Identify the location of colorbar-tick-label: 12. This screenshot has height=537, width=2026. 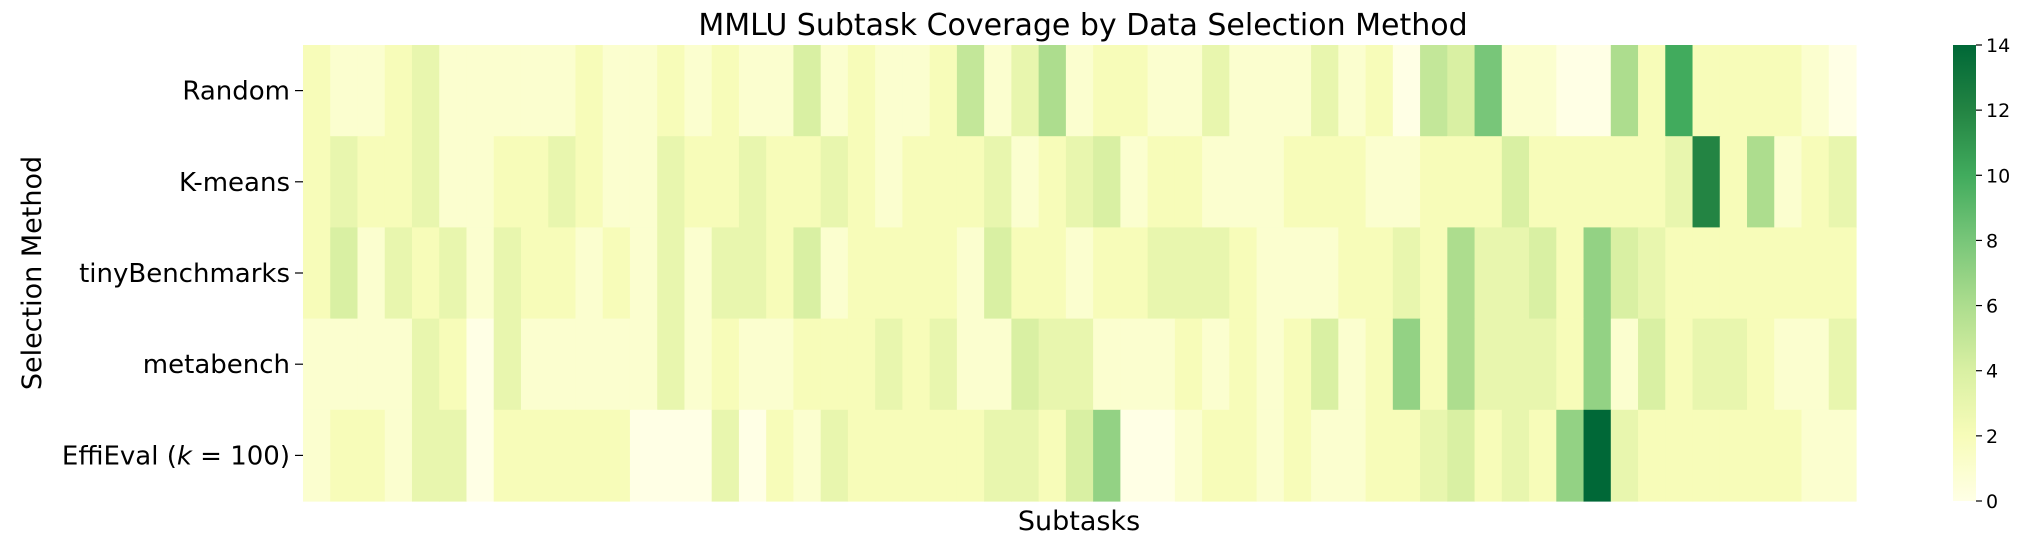
(1998, 111).